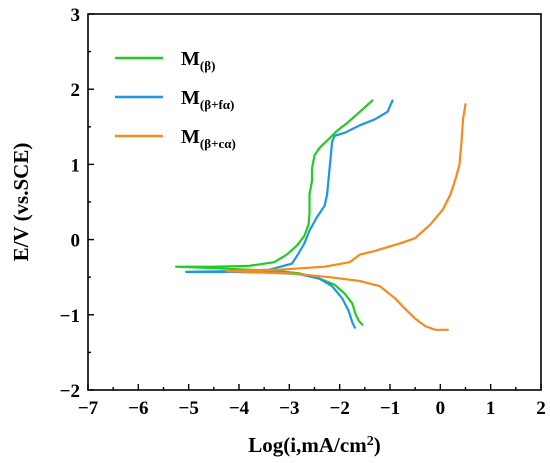 The height and width of the screenshot is (463, 550). Describe the element at coordinates (340, 408) in the screenshot. I see `x-tick-label: −2` at that location.